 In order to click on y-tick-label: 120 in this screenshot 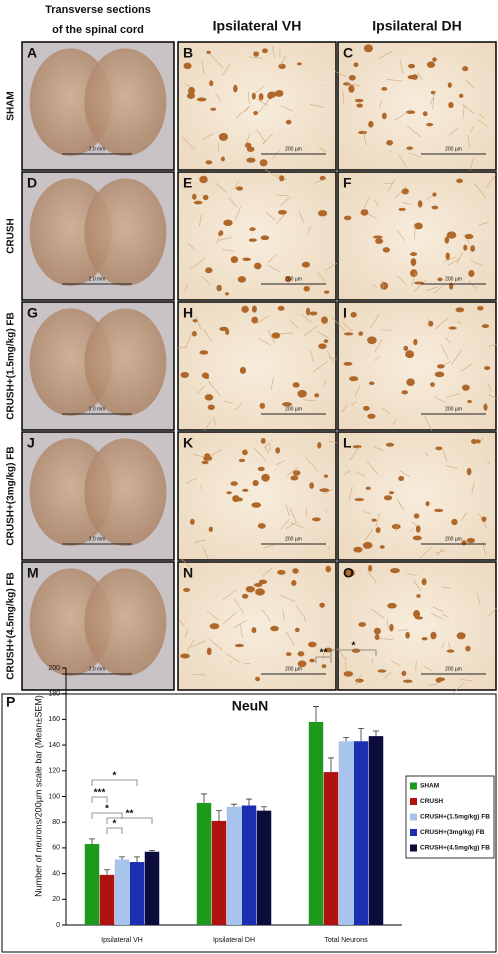, I will do `click(54, 771)`.